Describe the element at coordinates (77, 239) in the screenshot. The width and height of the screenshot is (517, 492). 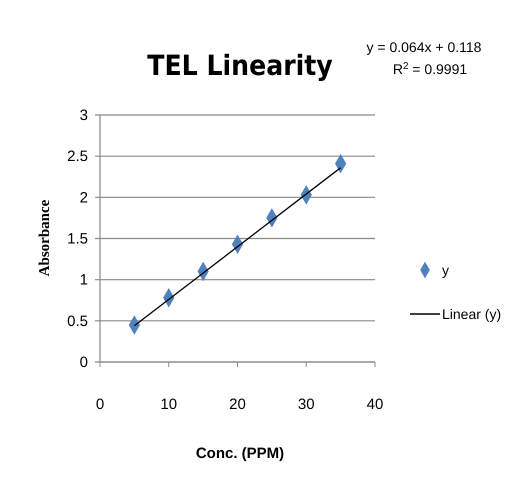
I see `y-tick-label: 1.5` at that location.